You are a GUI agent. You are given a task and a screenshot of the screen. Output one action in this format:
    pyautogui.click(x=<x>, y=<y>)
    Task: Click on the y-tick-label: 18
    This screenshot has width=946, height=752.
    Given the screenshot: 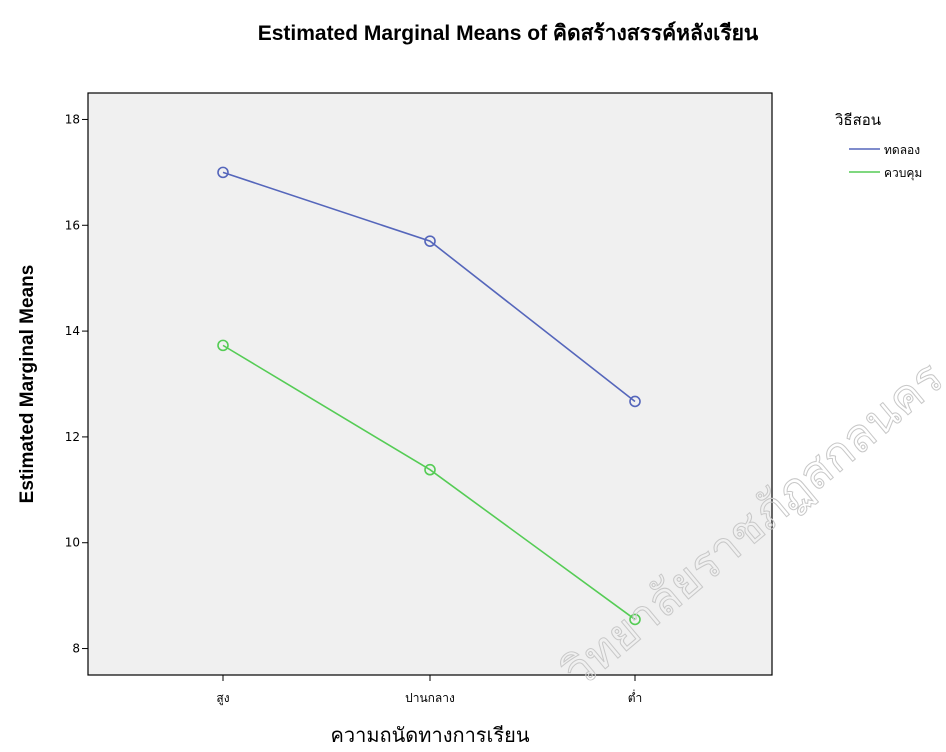 What is the action you would take?
    pyautogui.click(x=72, y=119)
    